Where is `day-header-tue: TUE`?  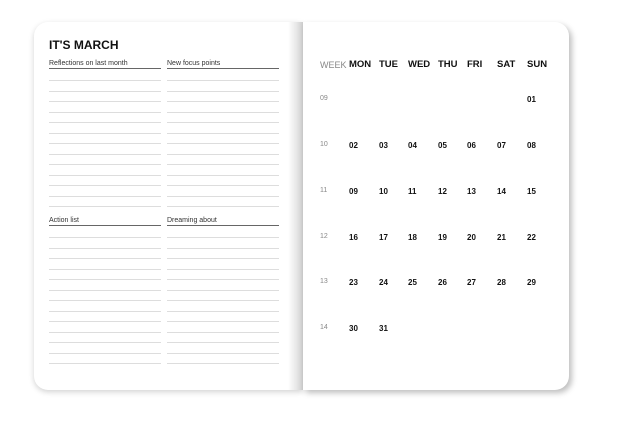 day-header-tue: TUE is located at coordinates (388, 64).